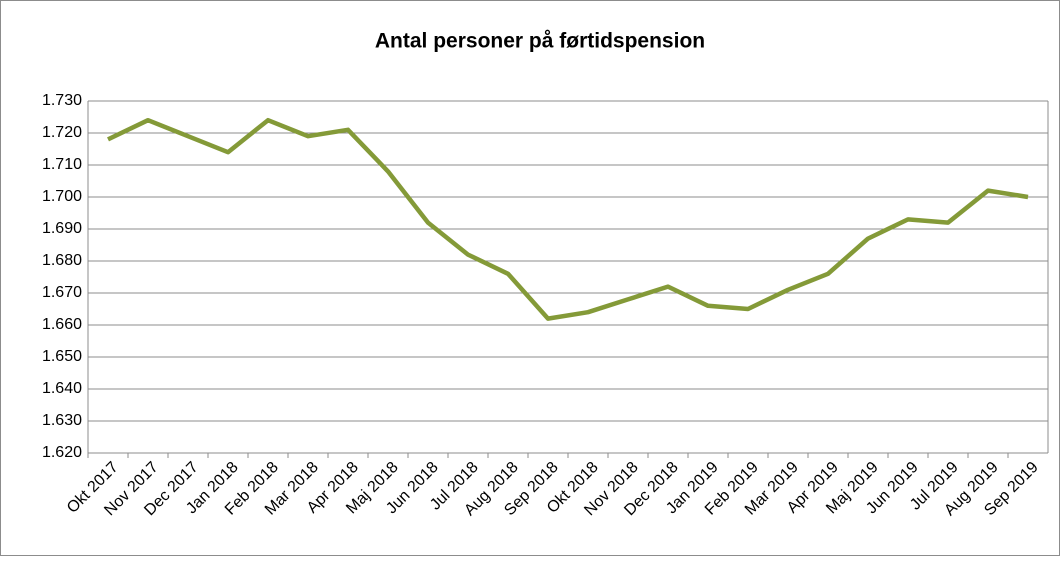 This screenshot has height=561, width=1060. I want to click on y-tick-label: 1.700, so click(62, 196).